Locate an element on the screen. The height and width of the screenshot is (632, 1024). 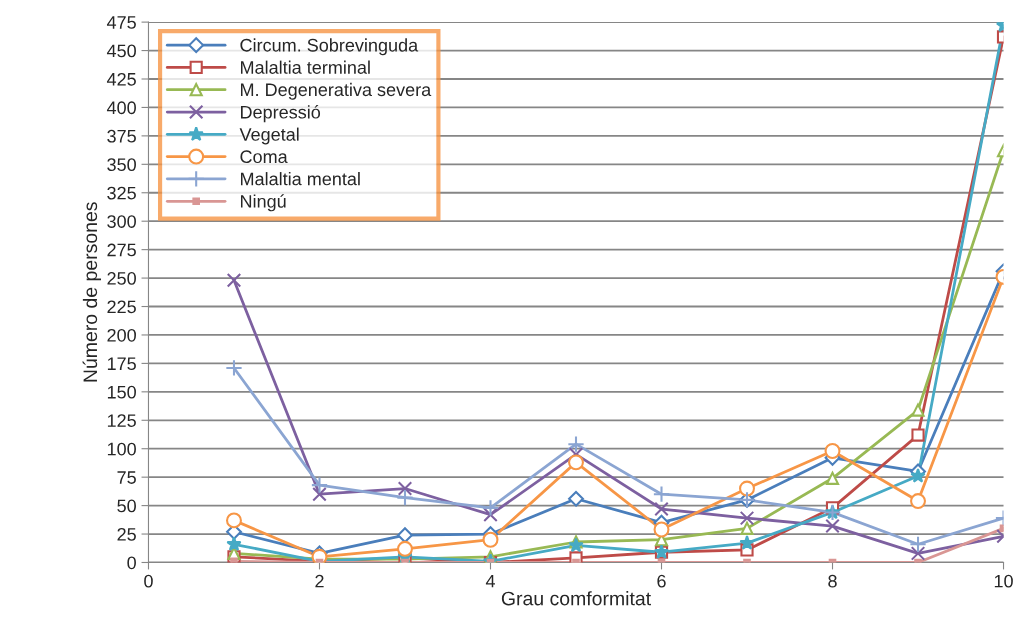
y-tick-label: 250 is located at coordinates (121, 278).